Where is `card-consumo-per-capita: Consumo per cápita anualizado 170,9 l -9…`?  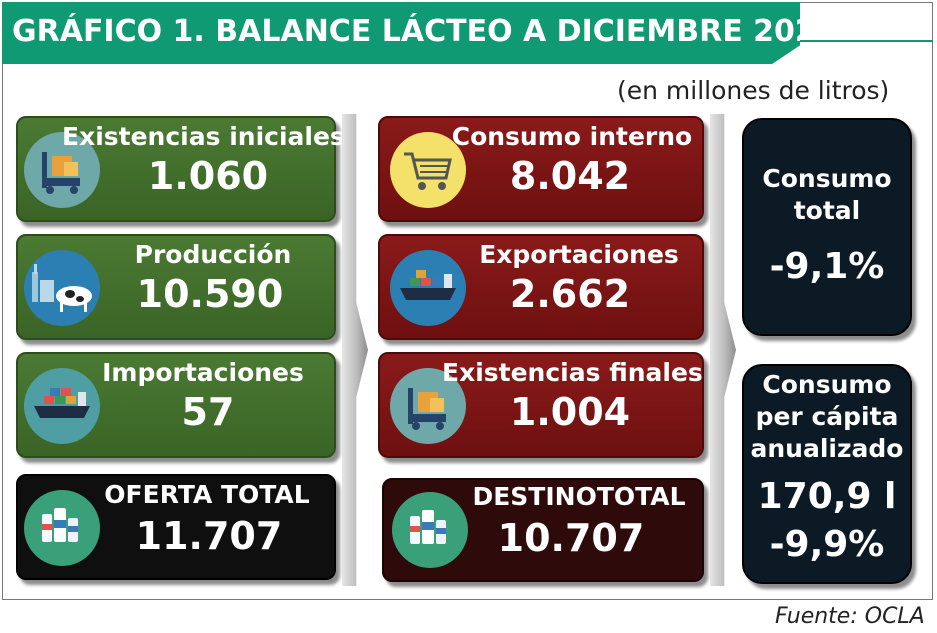
card-consumo-per-capita: Consumo per cápita anualizado 170,9 l -9… is located at coordinates (827, 474).